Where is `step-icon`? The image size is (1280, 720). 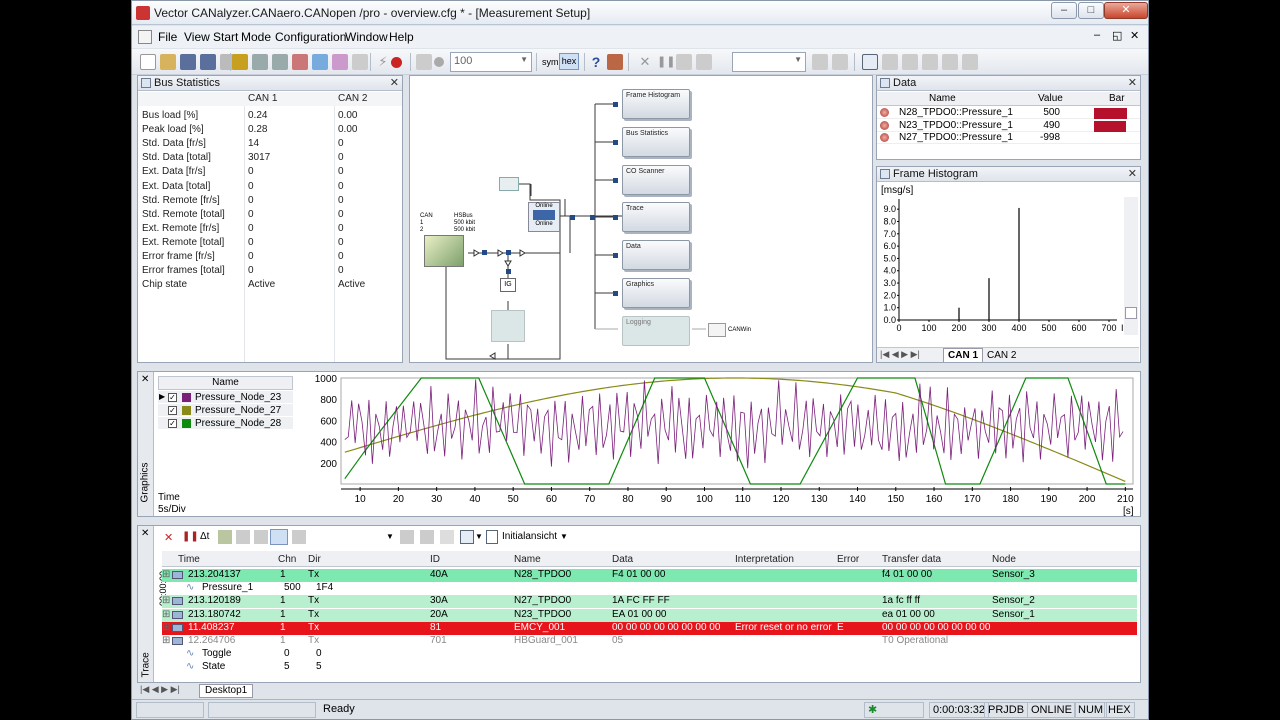 step-icon is located at coordinates (424, 62).